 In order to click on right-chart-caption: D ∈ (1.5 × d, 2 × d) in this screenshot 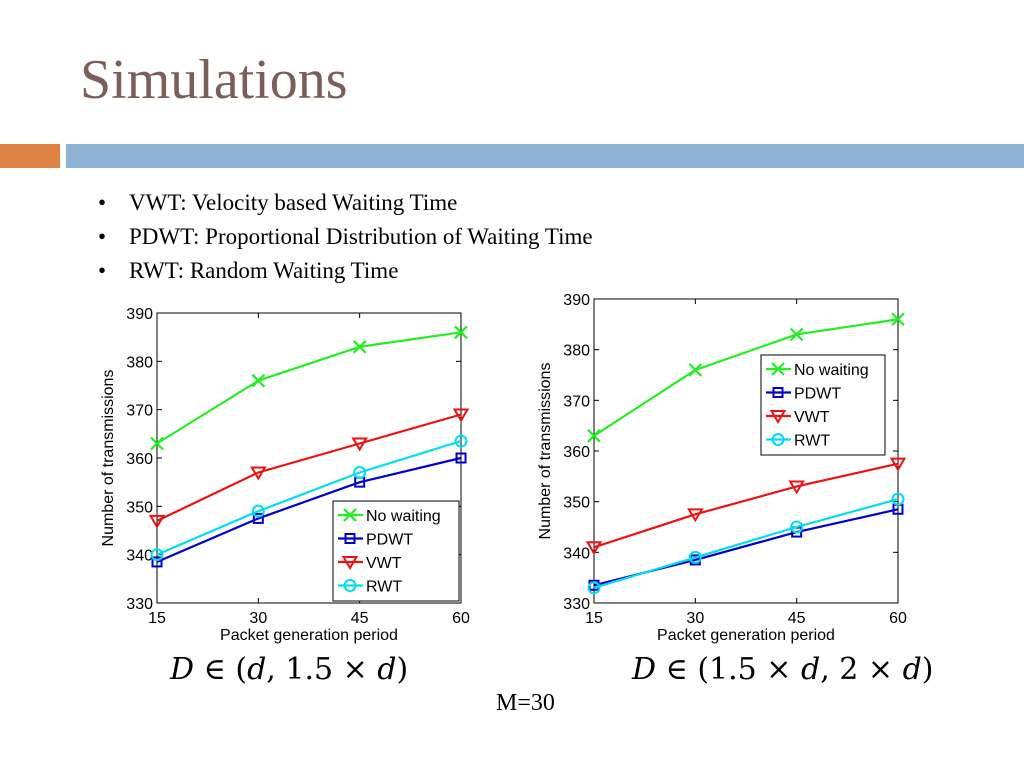, I will do `click(783, 669)`.